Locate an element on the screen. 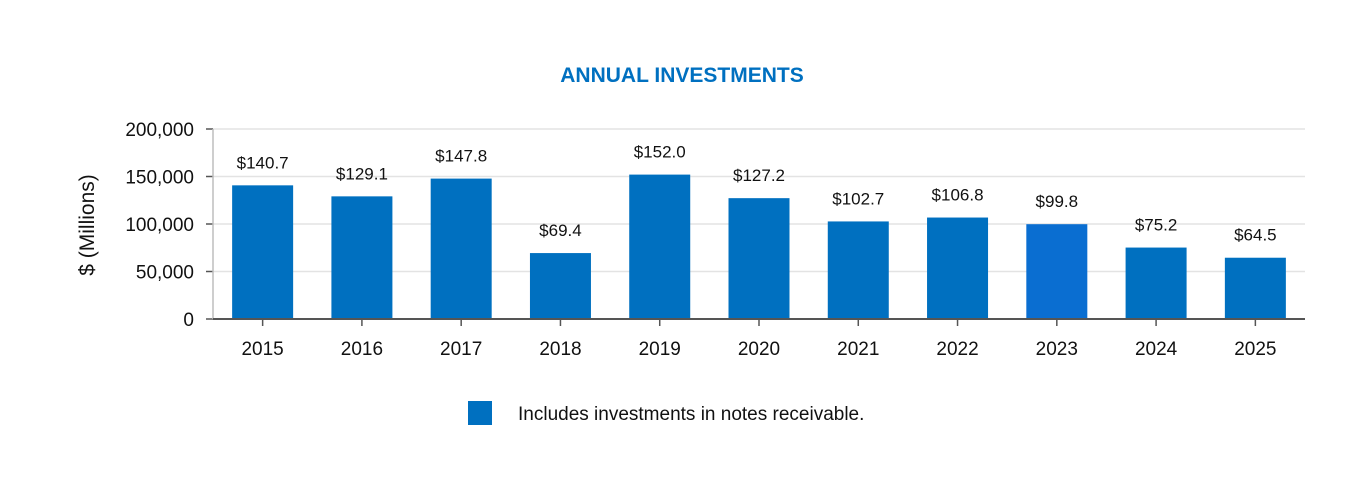  bar-2023 is located at coordinates (1057, 271).